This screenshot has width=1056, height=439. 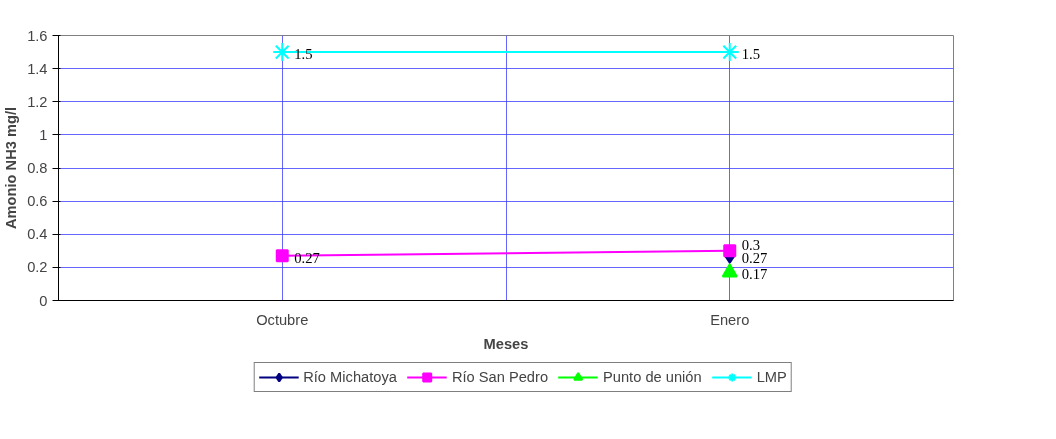 I want to click on legend-label: Río Michatoya, so click(x=350, y=376).